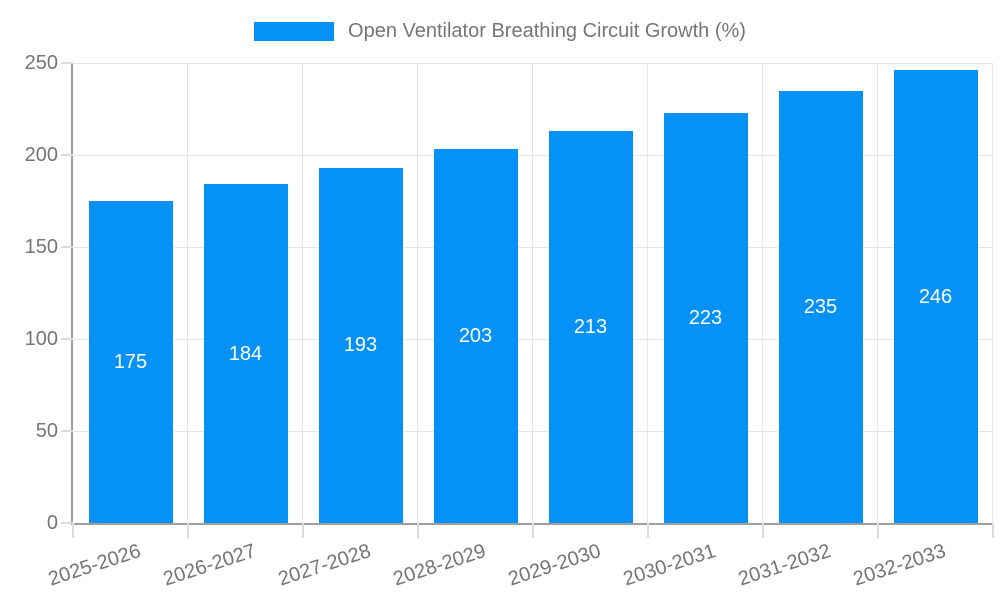  Describe the element at coordinates (41, 63) in the screenshot. I see `y-axis-tick-label: 250` at that location.